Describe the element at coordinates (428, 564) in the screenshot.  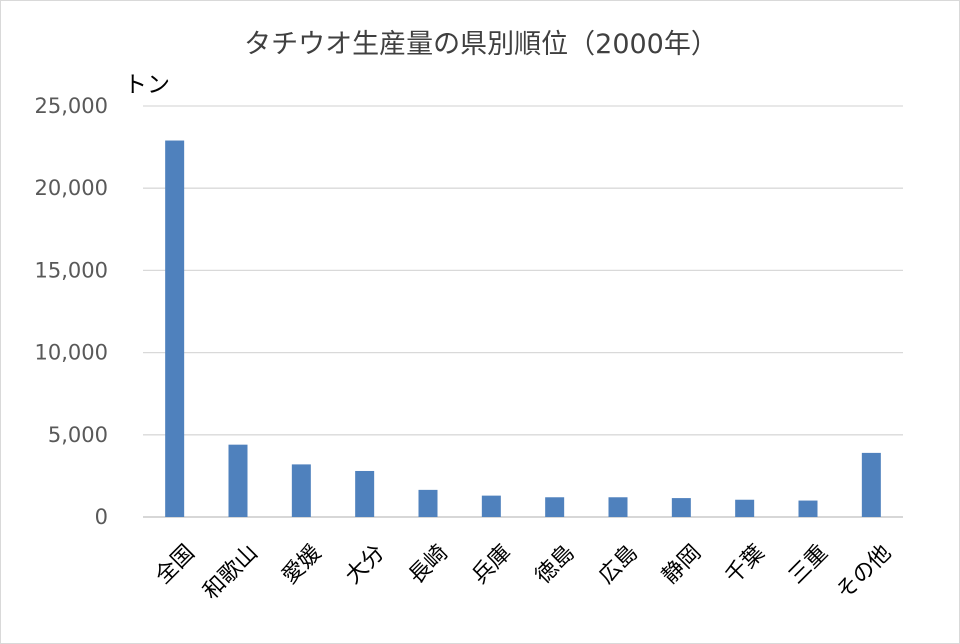
I see `x-tick-label: 長崎` at that location.